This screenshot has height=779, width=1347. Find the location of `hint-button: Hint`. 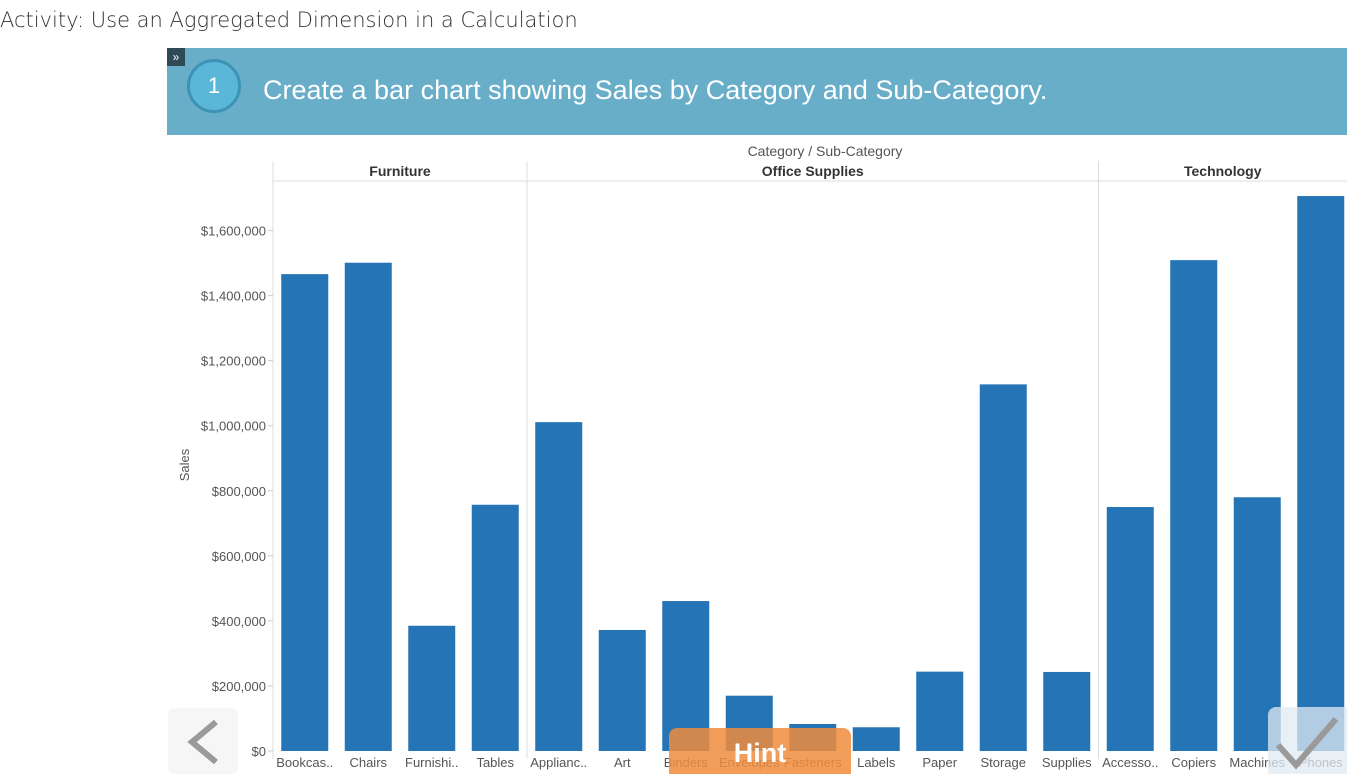

hint-button: Hint is located at coordinates (760, 751).